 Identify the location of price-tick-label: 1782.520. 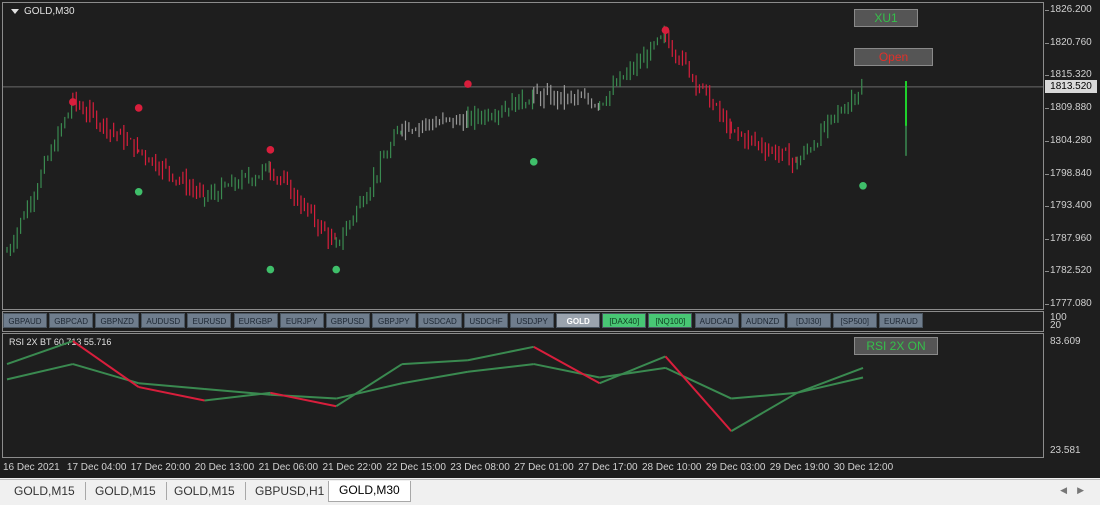
(1071, 271).